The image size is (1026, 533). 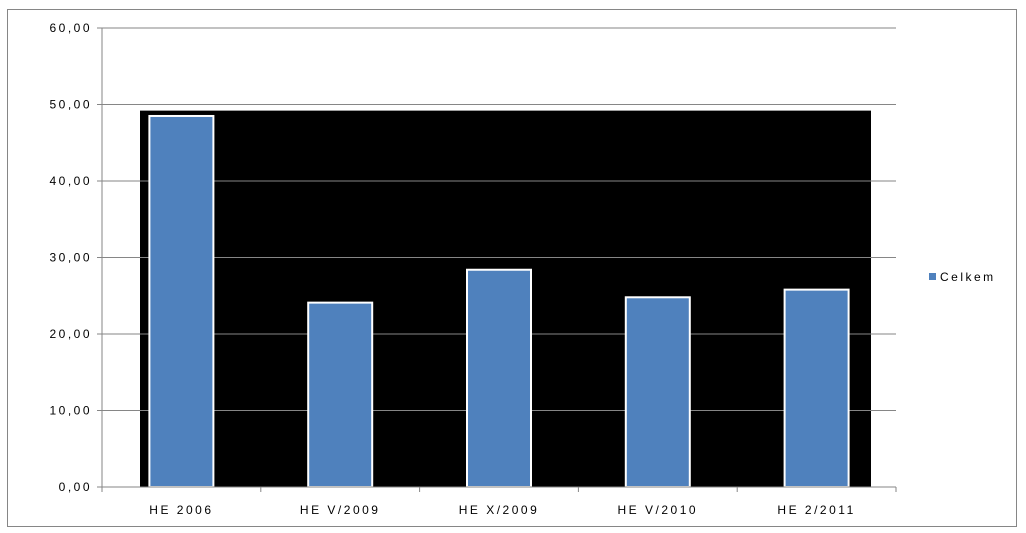 I want to click on y-tick-labels: 0,00 10,00 20,00 30,00 40,00 50,00 60,00, so click(x=70, y=257).